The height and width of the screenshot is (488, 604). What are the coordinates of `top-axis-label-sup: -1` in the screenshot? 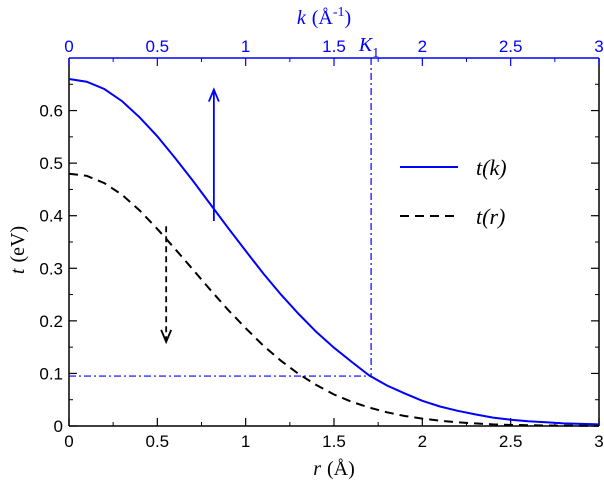 It's located at (339, 12).